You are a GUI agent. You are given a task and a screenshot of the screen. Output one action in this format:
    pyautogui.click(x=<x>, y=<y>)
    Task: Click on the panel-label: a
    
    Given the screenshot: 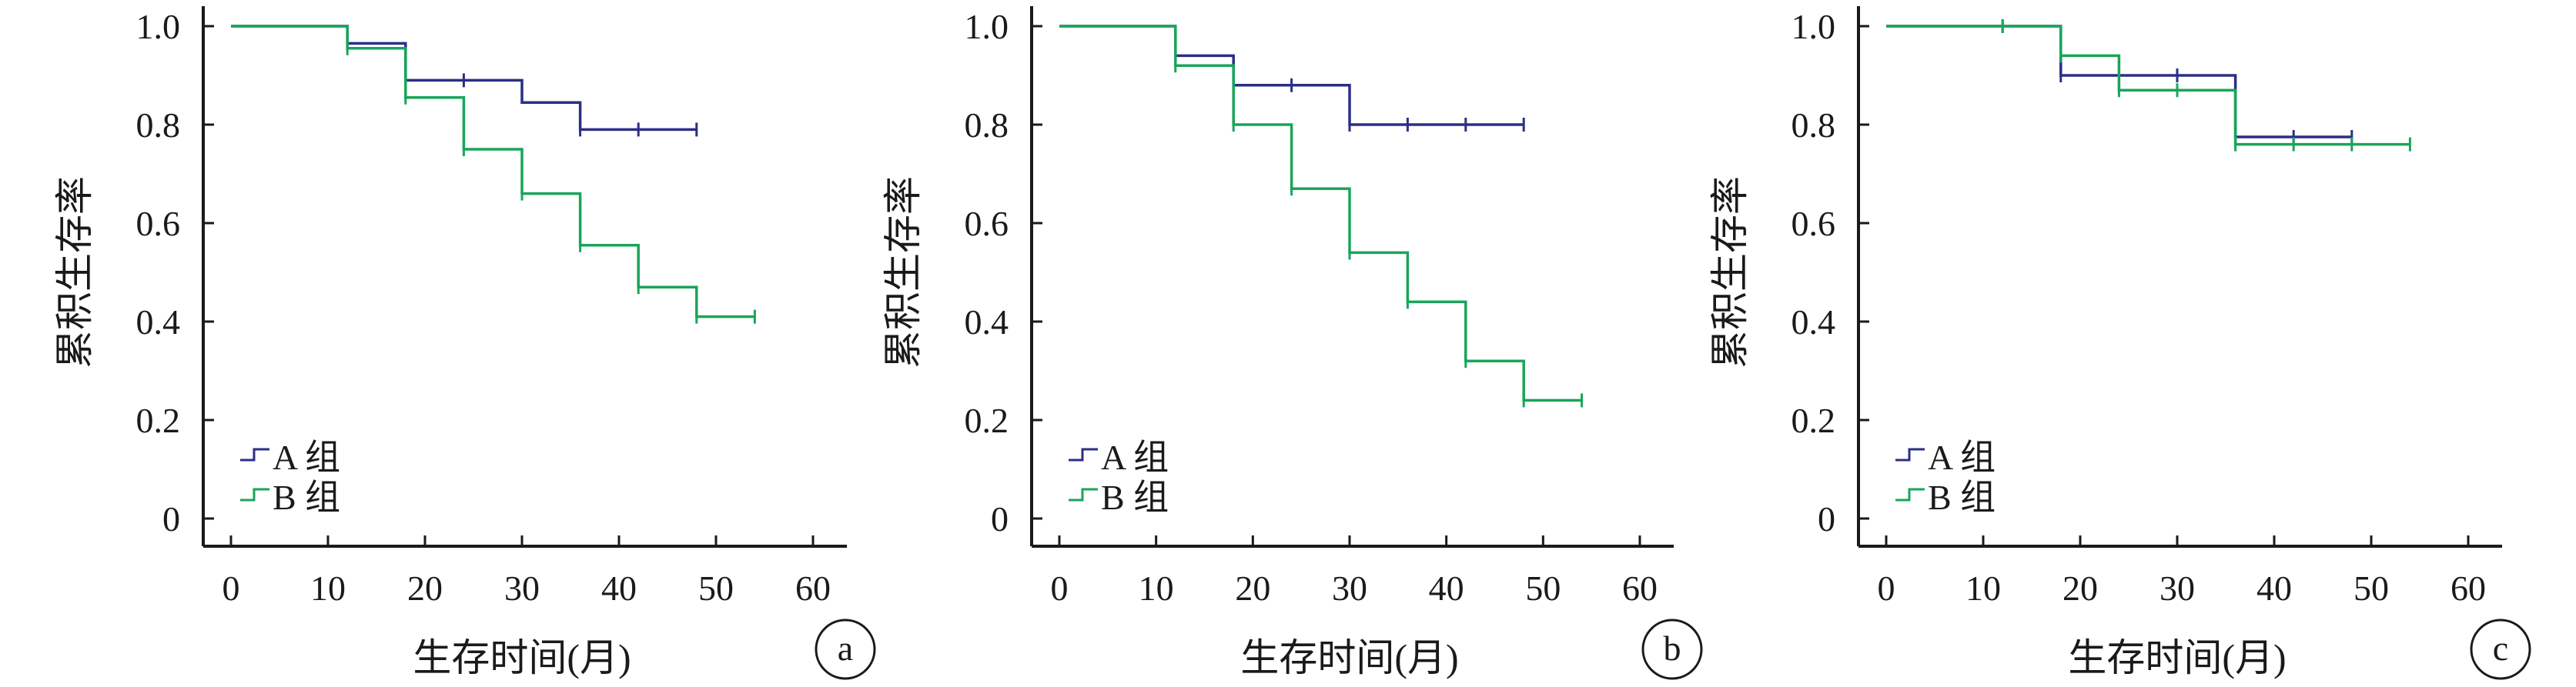 What is the action you would take?
    pyautogui.click(x=846, y=648)
    